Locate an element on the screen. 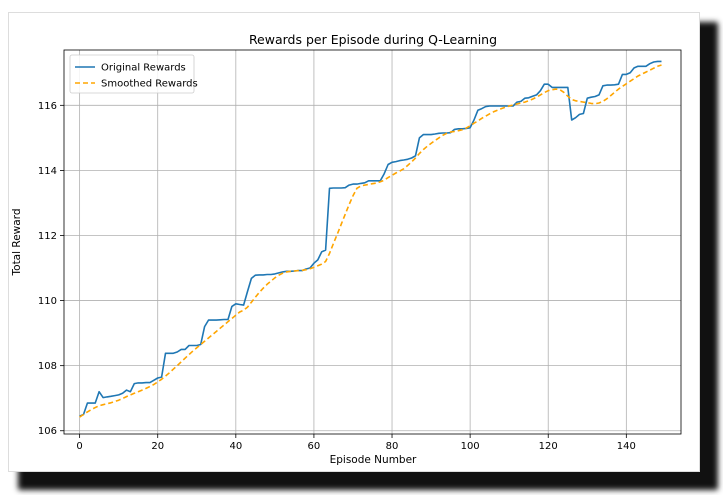  x-tick-label: 100 is located at coordinates (470, 446).